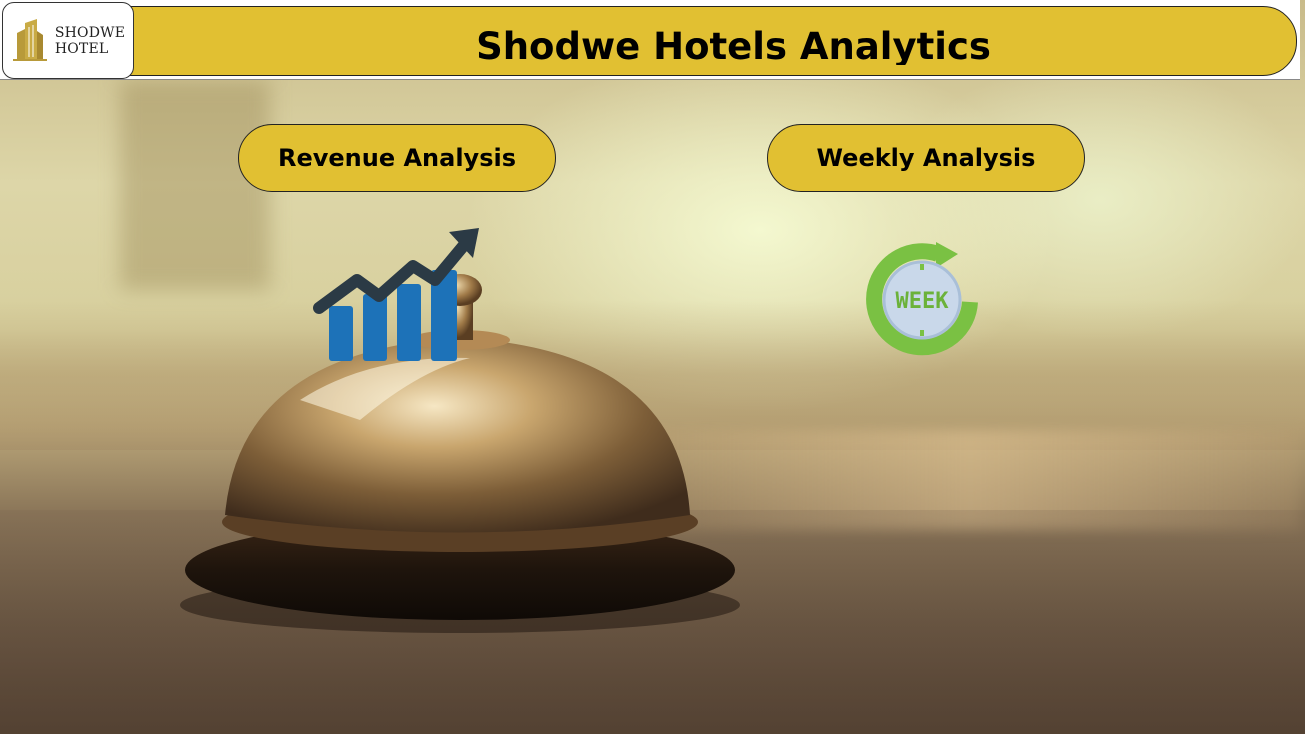 This screenshot has width=1305, height=734. I want to click on logo-line-2: HOTEL, so click(81, 48).